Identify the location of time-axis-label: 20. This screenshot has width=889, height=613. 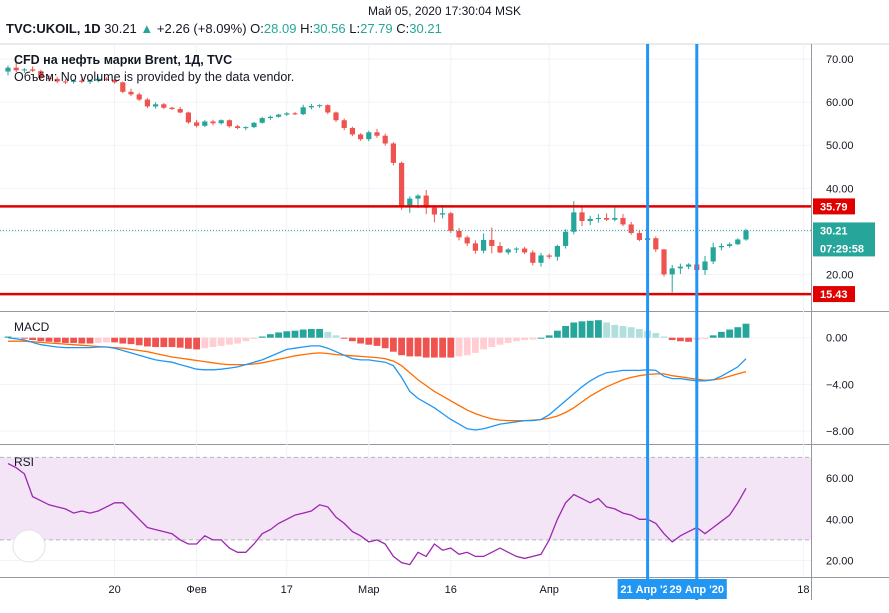
(114, 590).